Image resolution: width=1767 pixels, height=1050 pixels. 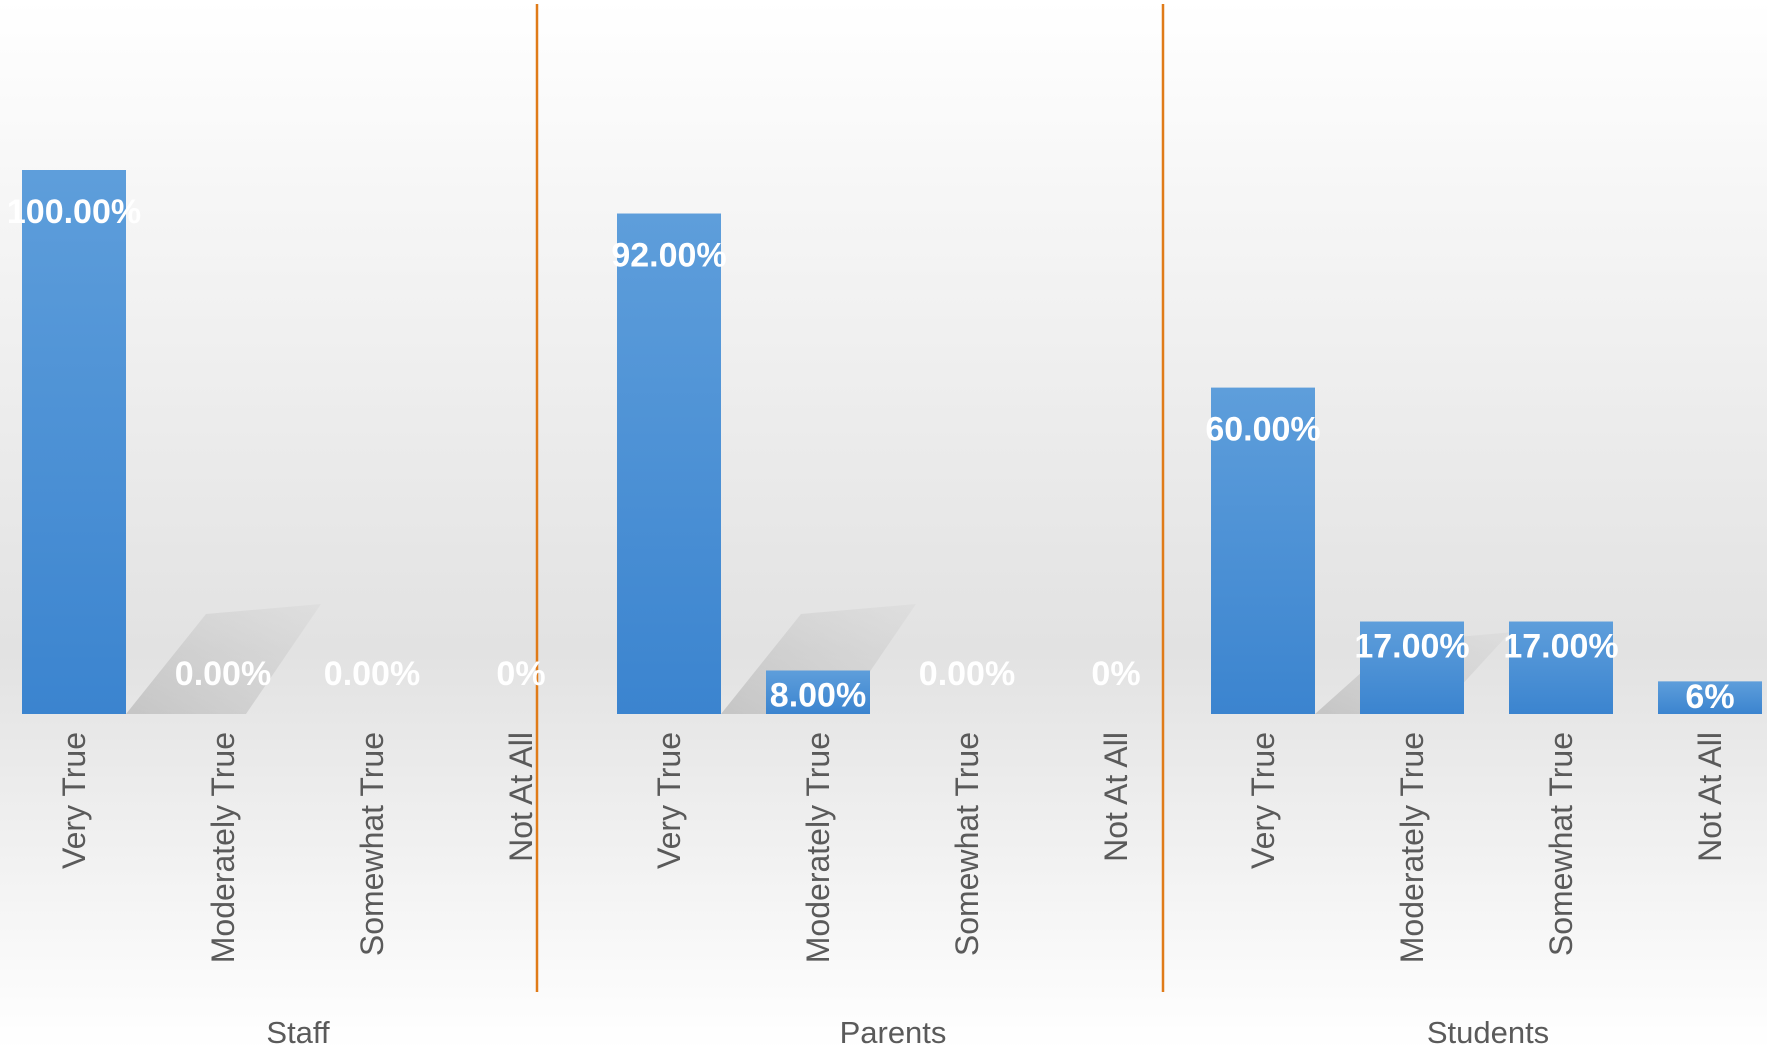 What do you see at coordinates (818, 695) in the screenshot?
I see `data-label: 8.00%` at bounding box center [818, 695].